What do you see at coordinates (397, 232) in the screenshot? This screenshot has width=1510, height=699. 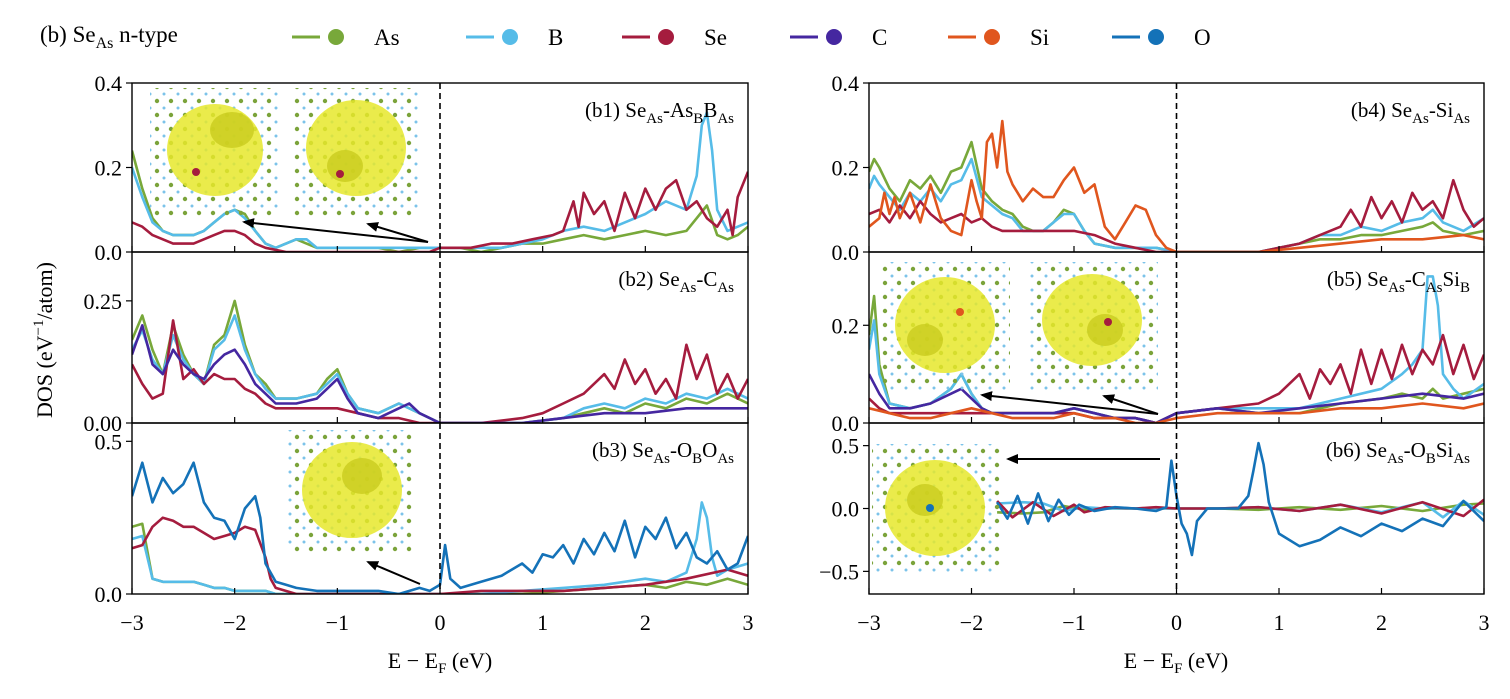 I see `arrow-b1-right` at bounding box center [397, 232].